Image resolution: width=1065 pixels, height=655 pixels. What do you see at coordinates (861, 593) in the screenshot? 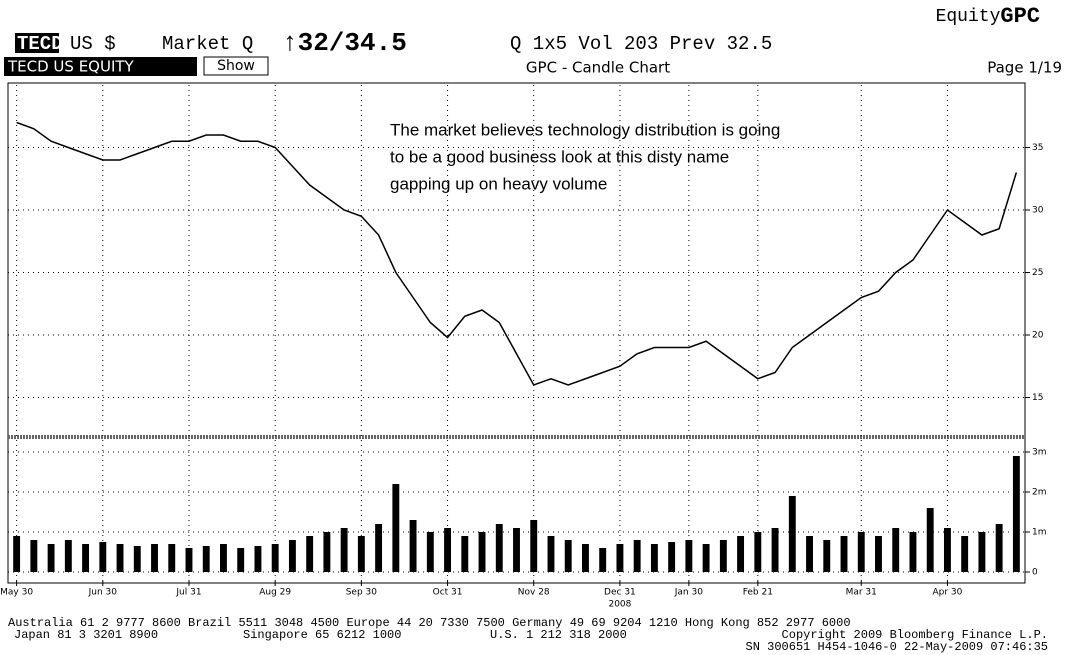
I see `x-tick-label: Mar 31` at bounding box center [861, 593].